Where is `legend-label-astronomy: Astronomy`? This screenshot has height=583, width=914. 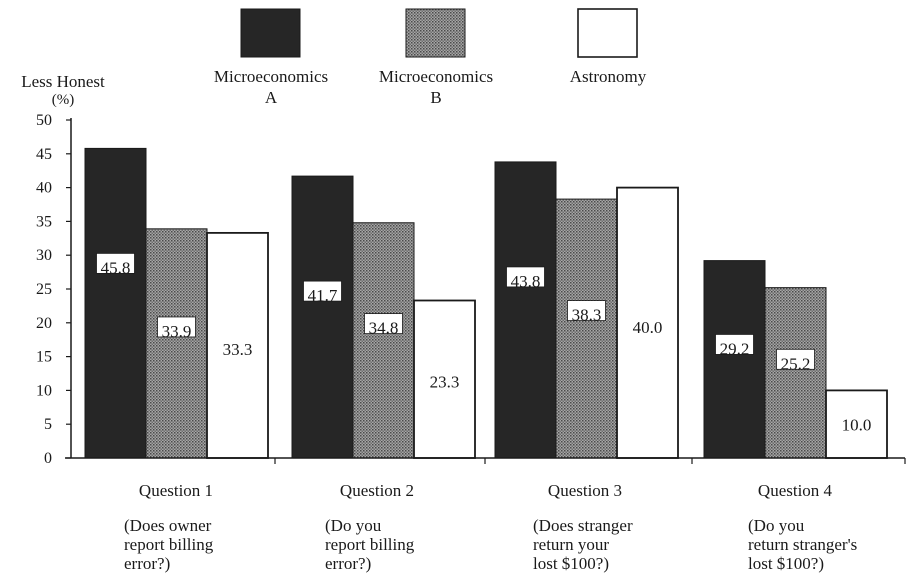 legend-label-astronomy: Astronomy is located at coordinates (608, 76).